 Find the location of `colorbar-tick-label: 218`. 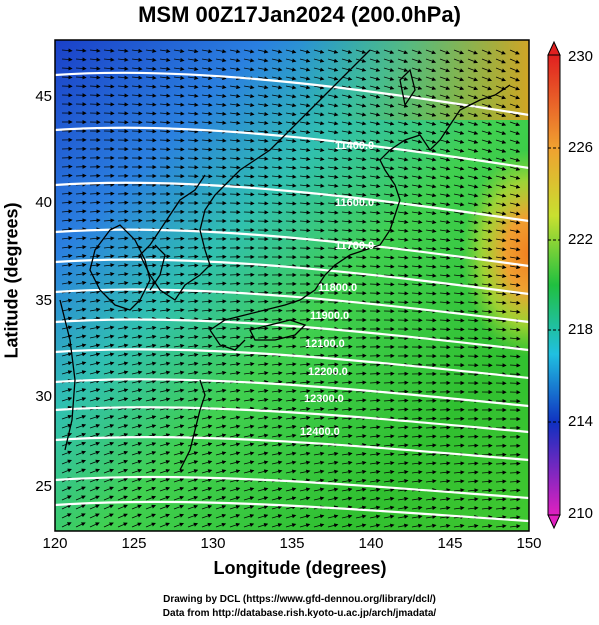

colorbar-tick-label: 218 is located at coordinates (581, 329).